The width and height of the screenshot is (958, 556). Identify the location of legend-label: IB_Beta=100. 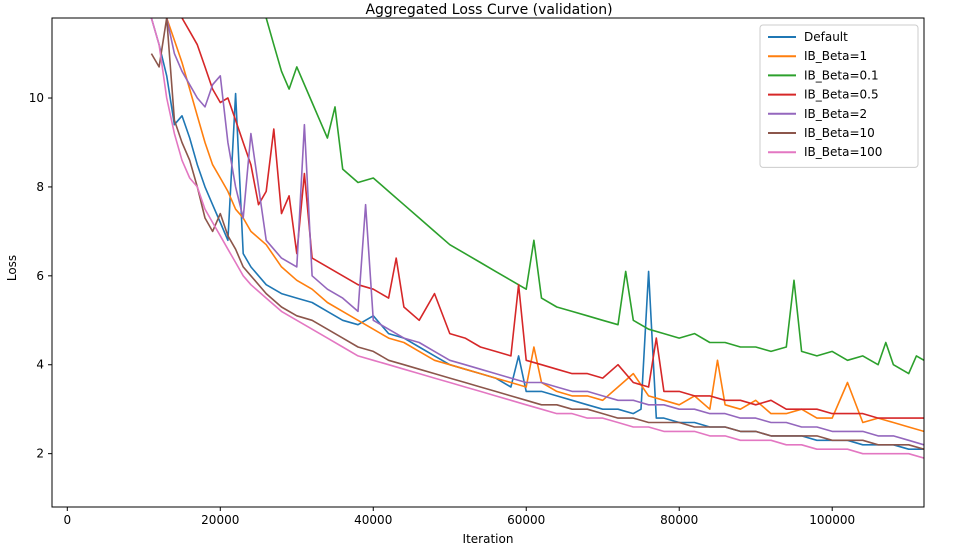
(843, 152).